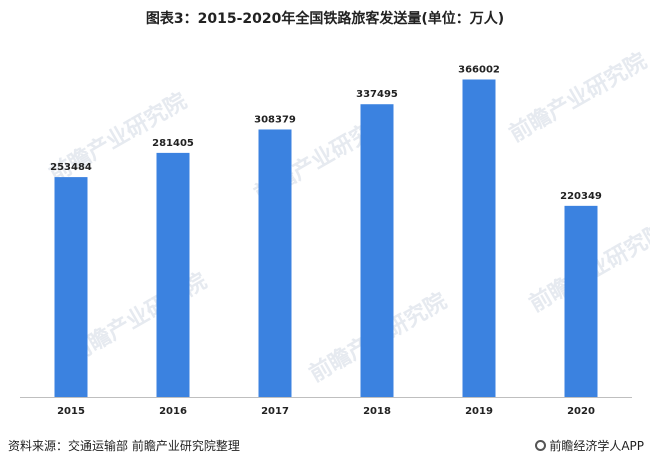 This screenshot has width=650, height=464. Describe the element at coordinates (596, 446) in the screenshot. I see `brand-label: 前瞻经济学人APP` at that location.